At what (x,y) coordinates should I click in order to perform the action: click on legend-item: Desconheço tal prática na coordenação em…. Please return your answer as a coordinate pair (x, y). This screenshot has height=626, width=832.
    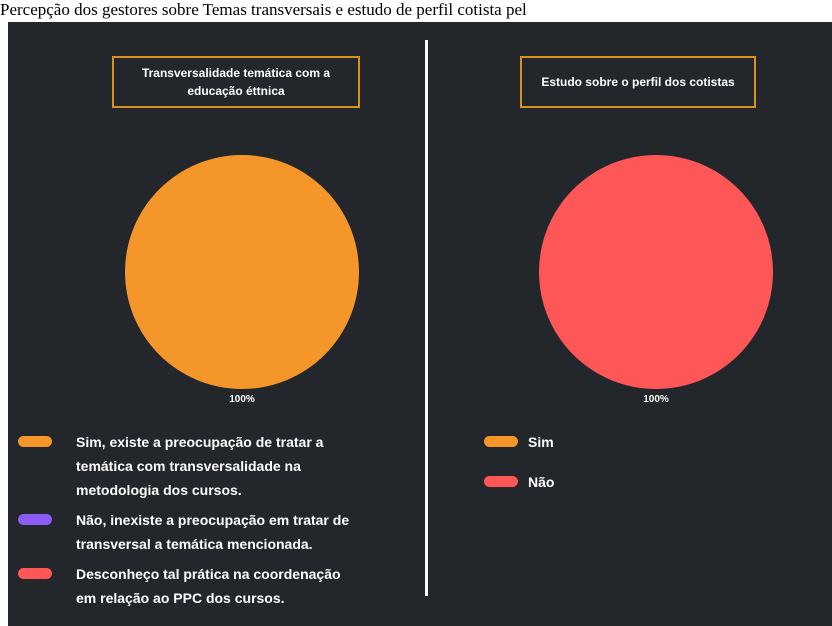
    Looking at the image, I should click on (188, 586).